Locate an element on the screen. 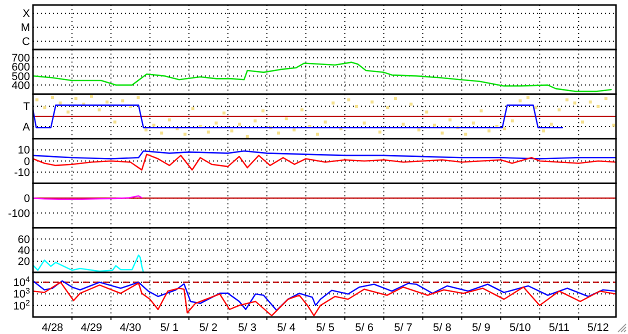  y-tick-label: 20 is located at coordinates (24, 262).